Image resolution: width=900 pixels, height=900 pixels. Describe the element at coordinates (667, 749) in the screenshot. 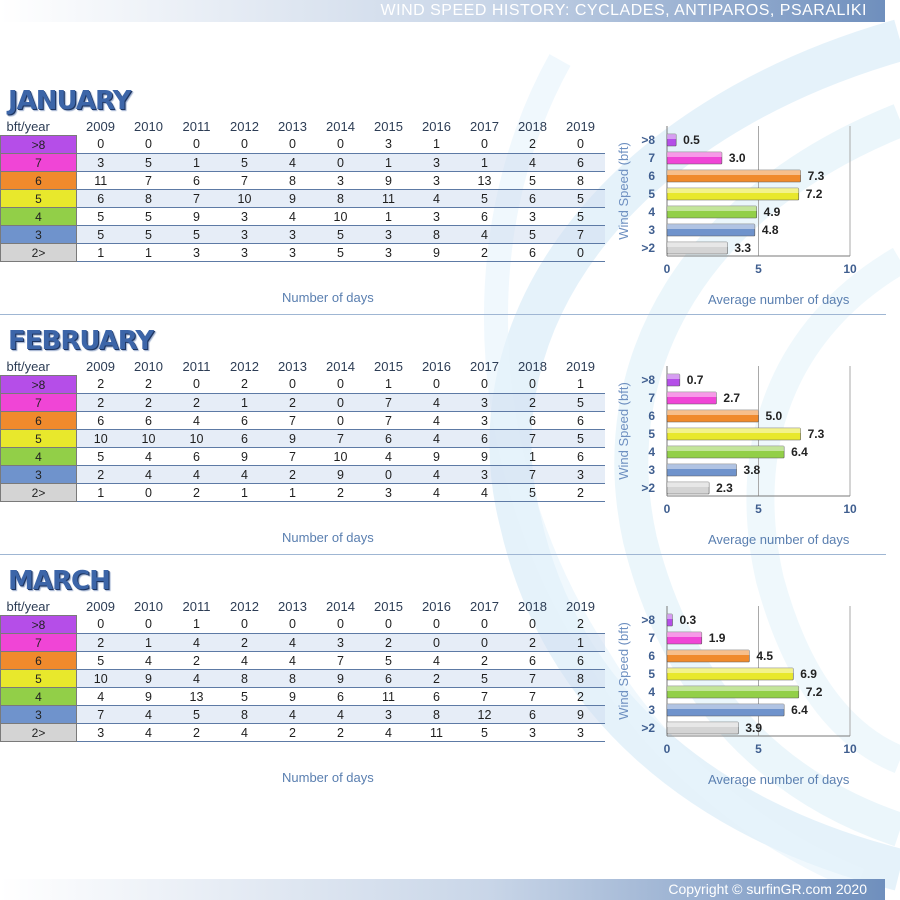

I see `x-tick-label: 0` at that location.